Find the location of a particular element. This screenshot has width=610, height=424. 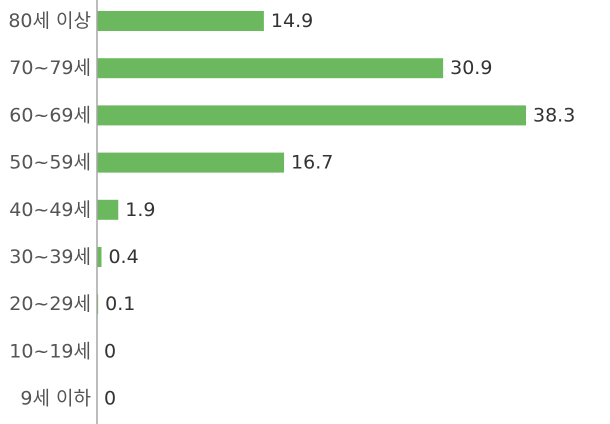

category-label: 10~19세 is located at coordinates (50, 351).